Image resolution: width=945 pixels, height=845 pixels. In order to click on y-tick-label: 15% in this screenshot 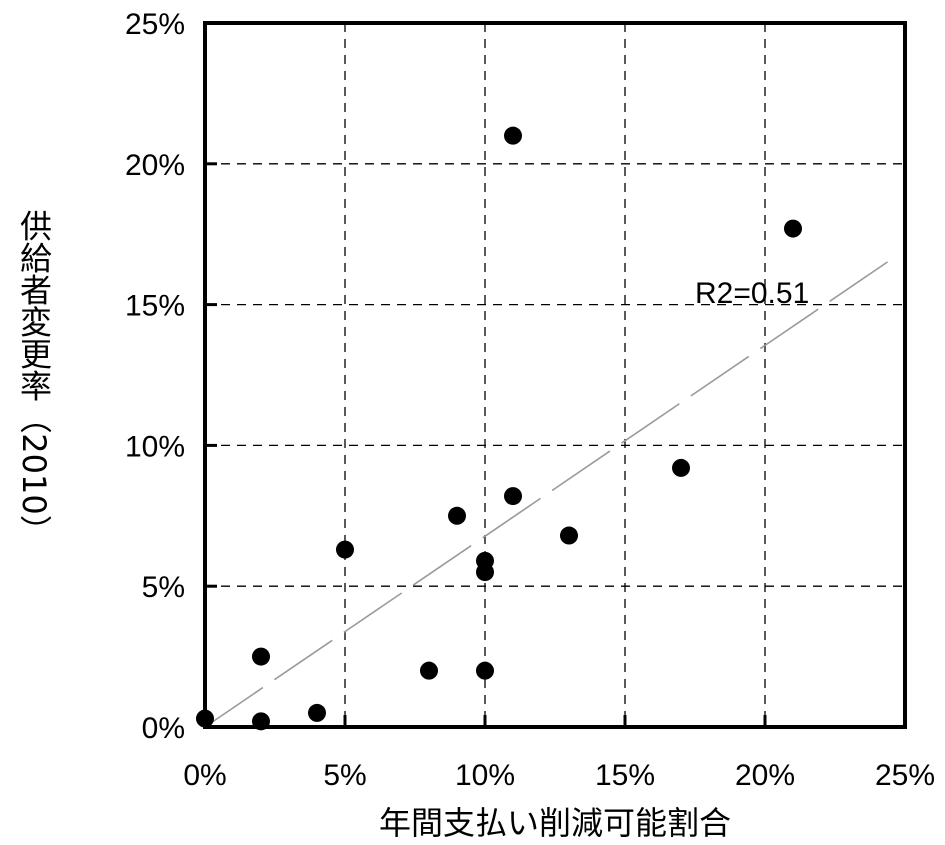, I will do `click(155, 306)`.